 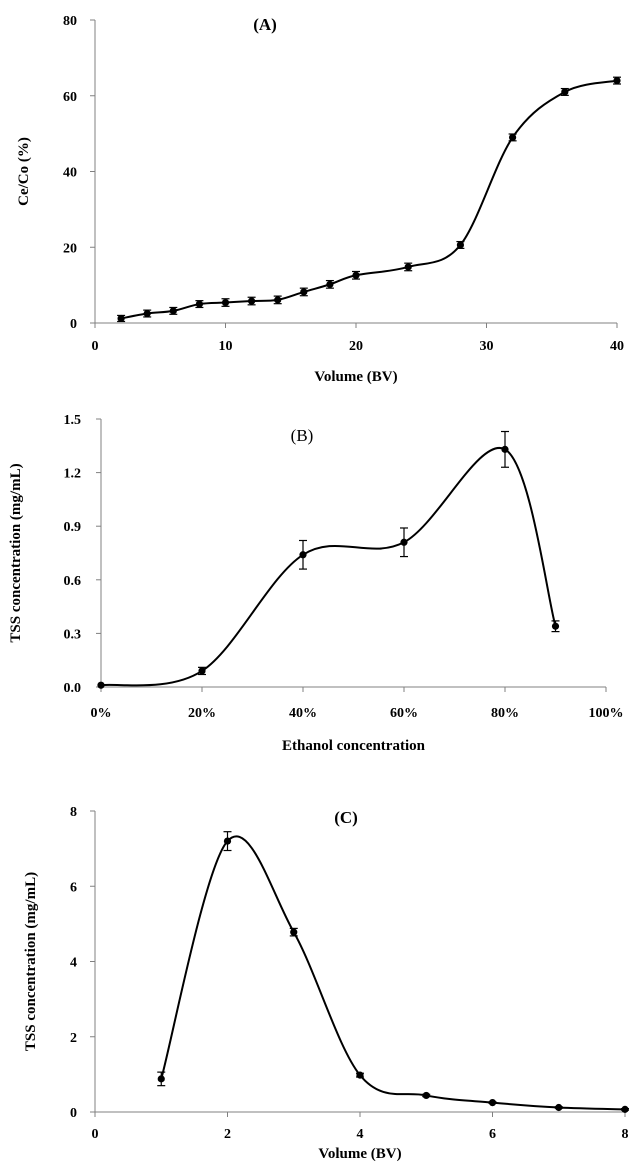 I want to click on y-tick-label: 60, so click(x=70, y=97).